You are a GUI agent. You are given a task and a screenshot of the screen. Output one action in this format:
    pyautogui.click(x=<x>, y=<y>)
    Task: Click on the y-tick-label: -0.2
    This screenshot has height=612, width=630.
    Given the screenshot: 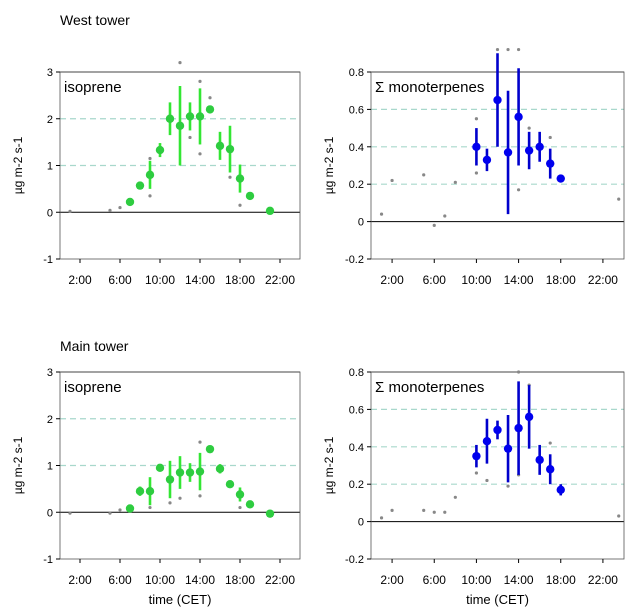 What is the action you would take?
    pyautogui.click(x=354, y=260)
    